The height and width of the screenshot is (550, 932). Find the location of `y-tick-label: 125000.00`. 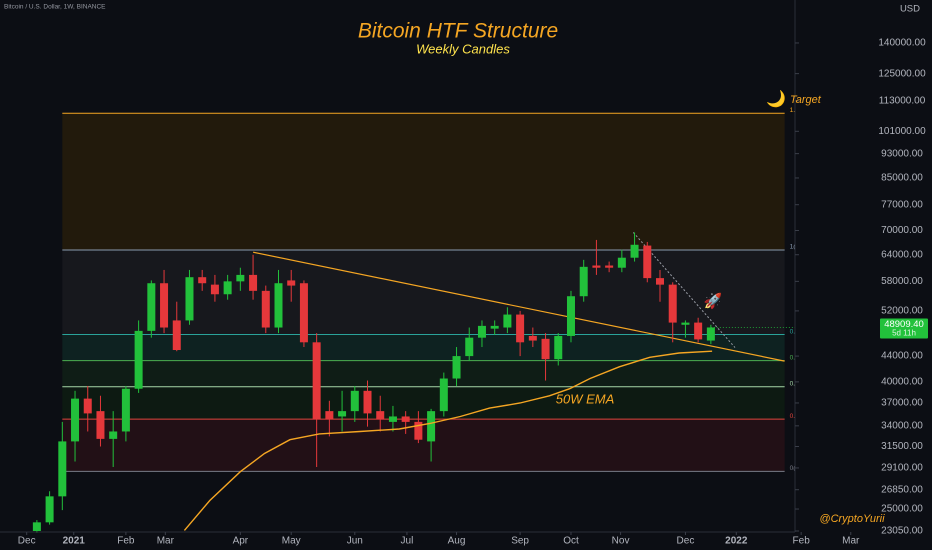

y-tick-label: 125000.00 is located at coordinates (902, 73).